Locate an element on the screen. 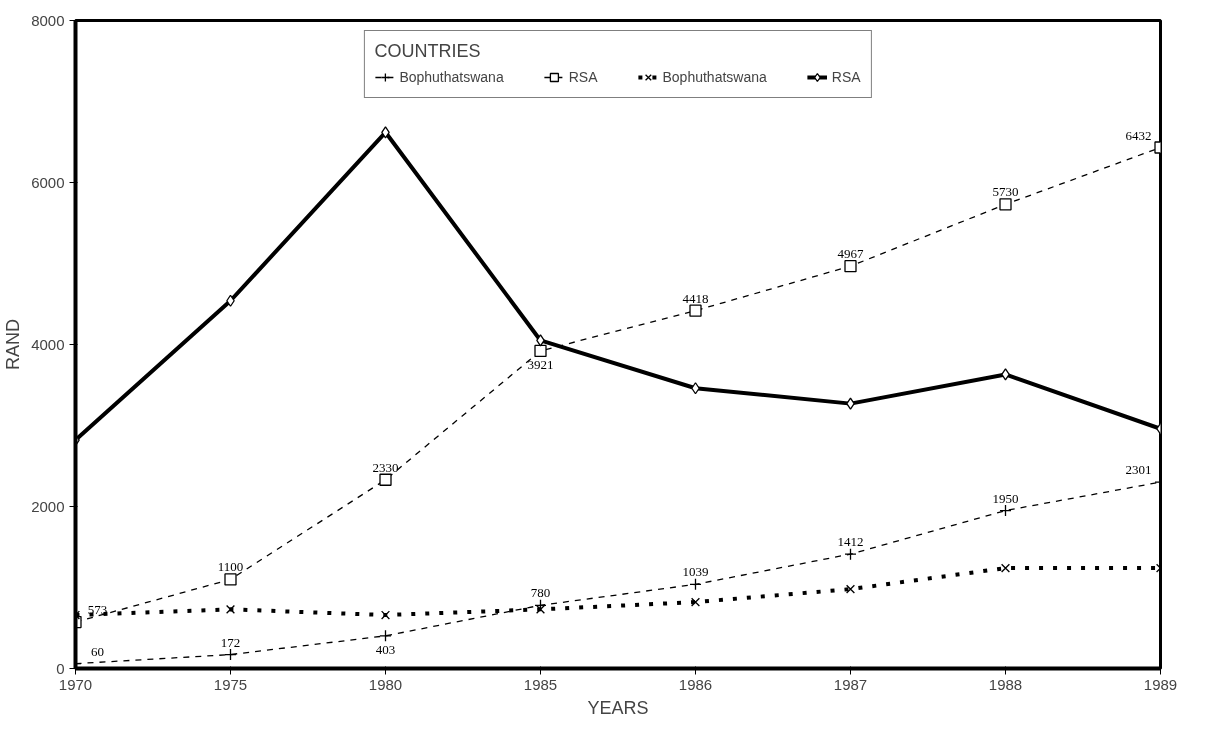  y-tick-label: 2000 is located at coordinates (48, 506).